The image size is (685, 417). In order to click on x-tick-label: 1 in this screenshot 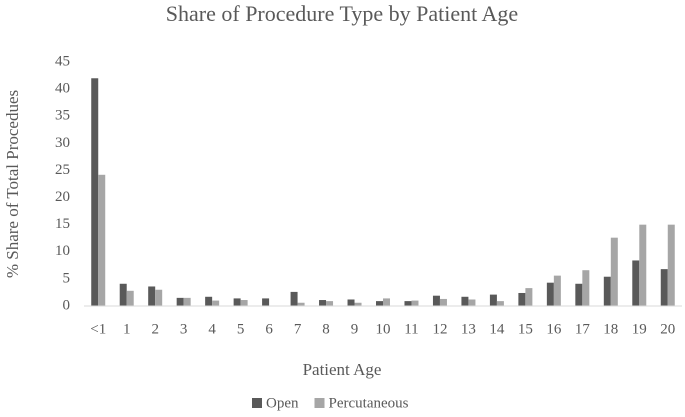, I will do `click(127, 329)`.